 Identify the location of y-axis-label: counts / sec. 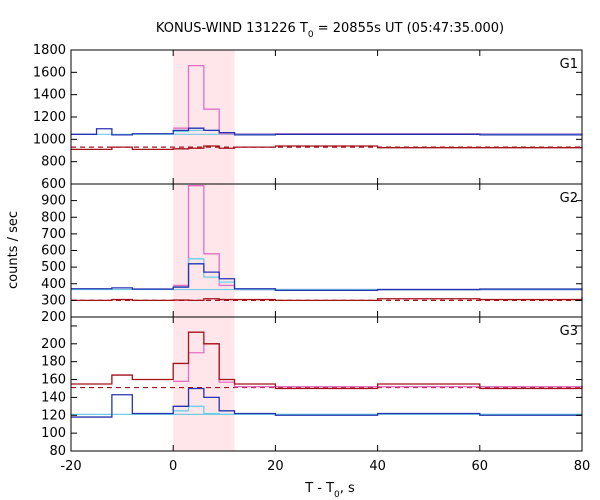
(13, 250).